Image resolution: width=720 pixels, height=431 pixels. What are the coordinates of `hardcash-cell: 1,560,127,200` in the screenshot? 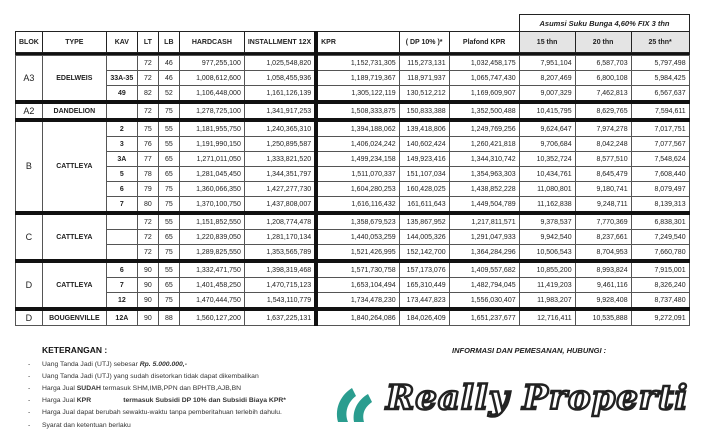 It's located at (211, 316).